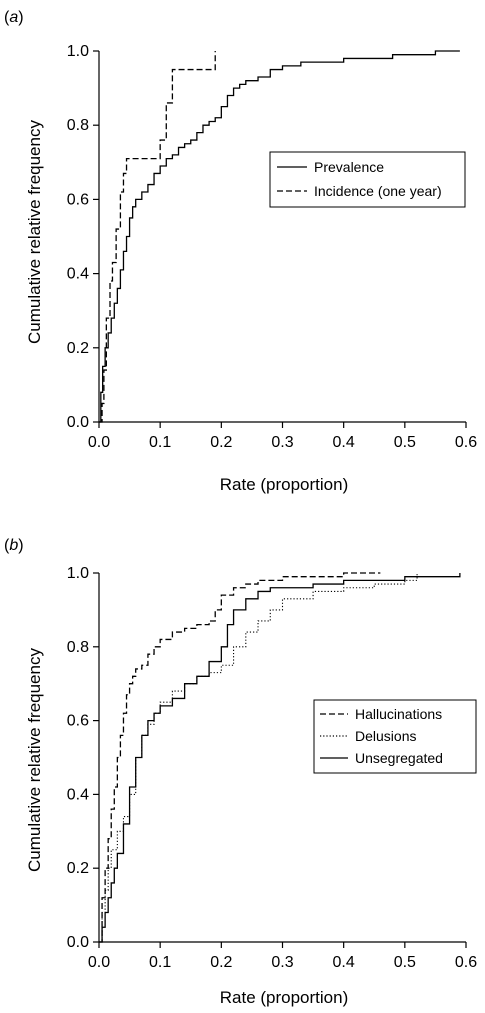 The image size is (485, 1013). I want to click on panel-a-legend: Prevalence Incidence (one year), so click(367, 179).